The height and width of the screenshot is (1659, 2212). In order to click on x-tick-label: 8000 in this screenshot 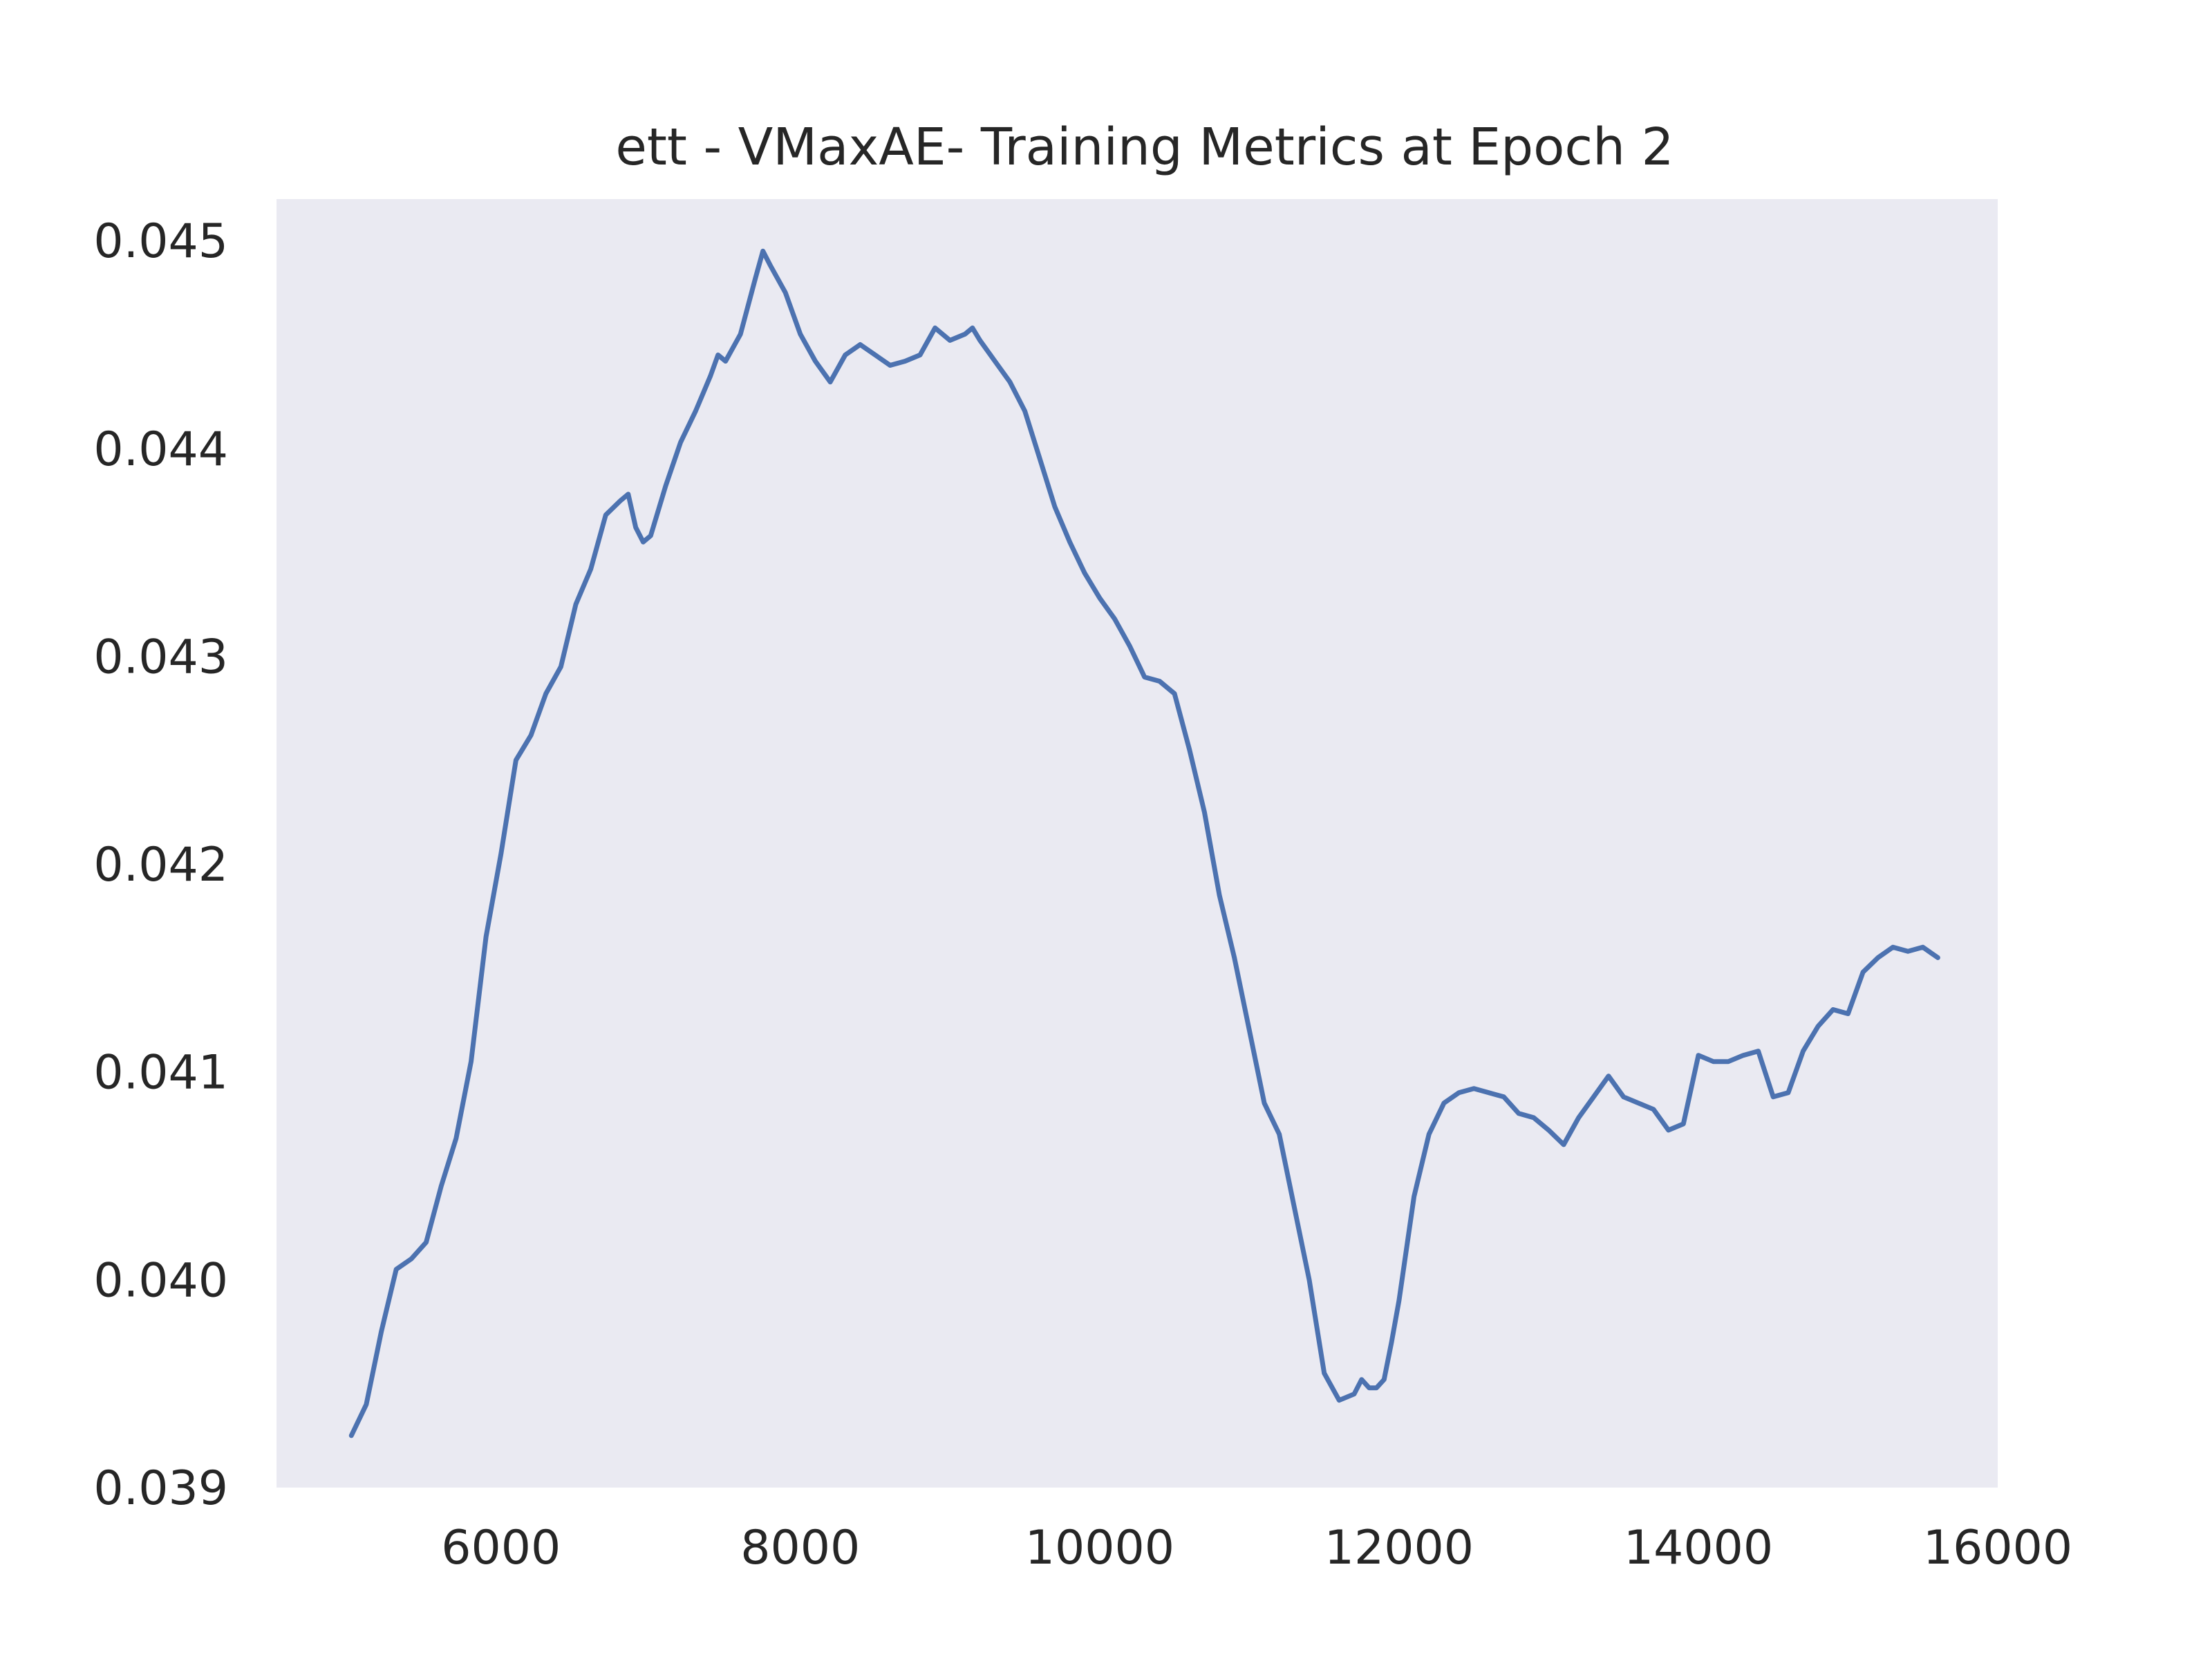, I will do `click(800, 1548)`.